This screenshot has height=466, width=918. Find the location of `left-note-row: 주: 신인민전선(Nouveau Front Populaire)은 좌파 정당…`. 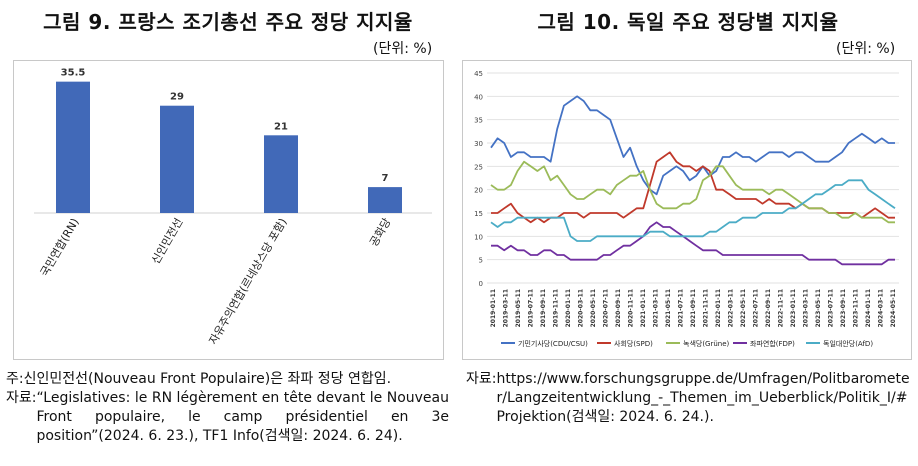

left-note-row: 주: 신인민전선(Nouveau Front Populaire)은 좌파 정당… is located at coordinates (227, 379).